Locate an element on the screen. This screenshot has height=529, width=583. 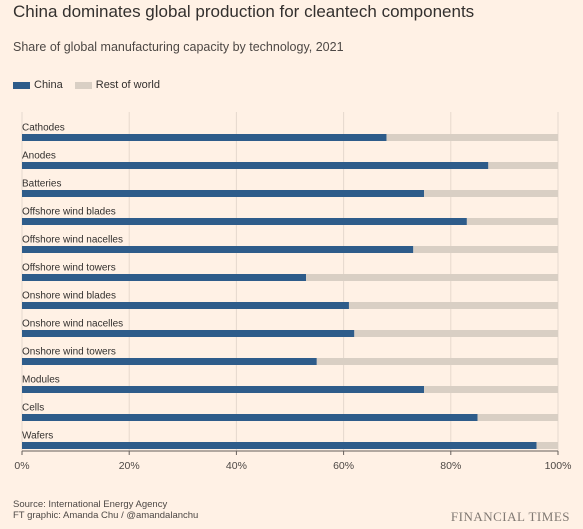
x-tick-label: 100% is located at coordinates (558, 466).